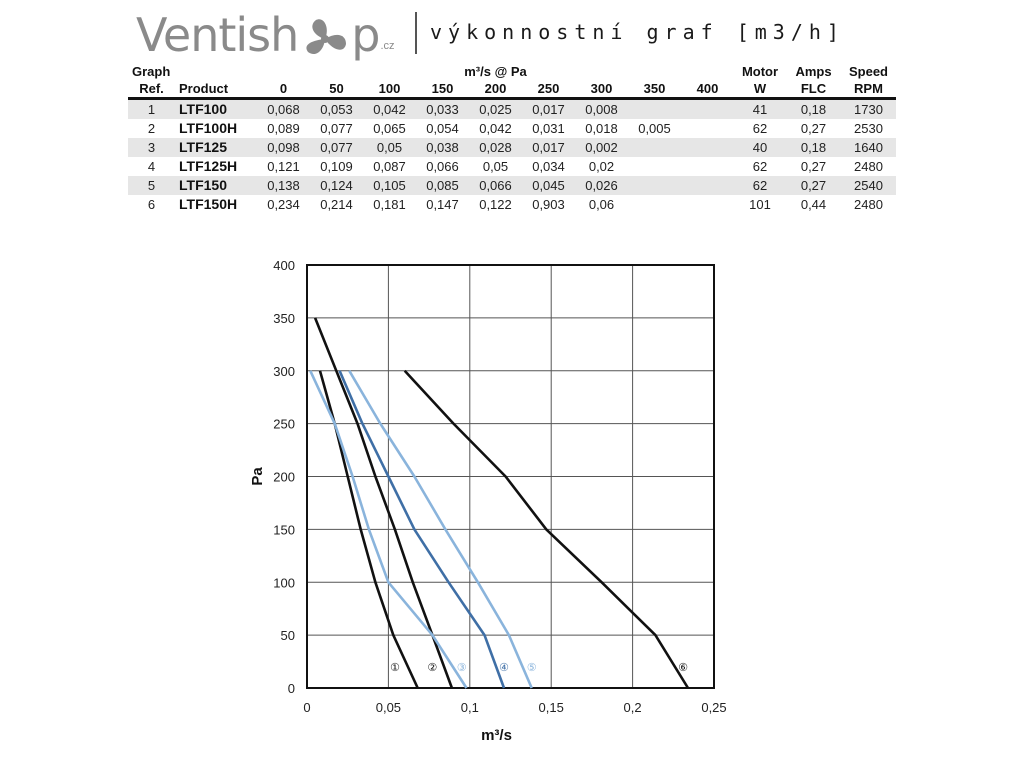  What do you see at coordinates (760, 71) in the screenshot?
I see `col-motor-header: Motor` at bounding box center [760, 71].